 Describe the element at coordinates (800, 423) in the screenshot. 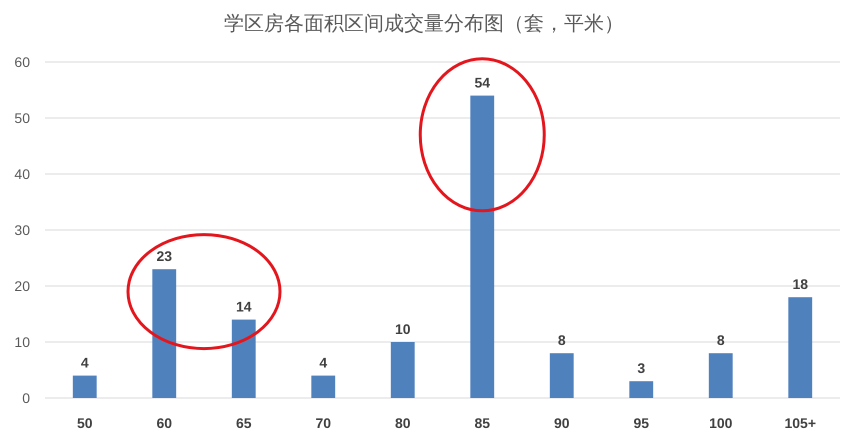

I see `x-tick-label: 105+` at that location.